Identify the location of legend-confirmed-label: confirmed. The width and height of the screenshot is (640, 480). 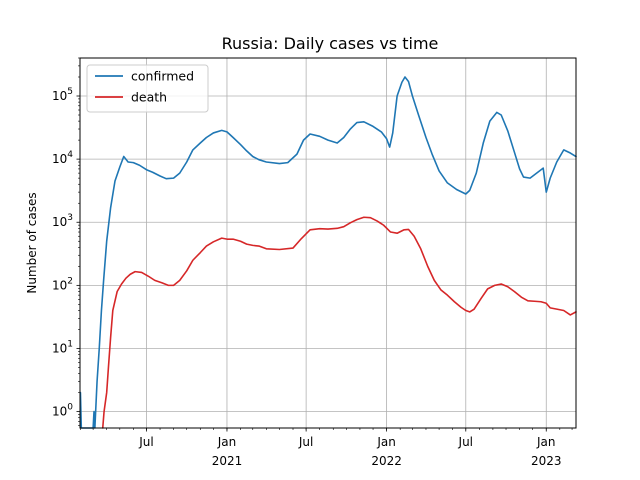
(162, 76).